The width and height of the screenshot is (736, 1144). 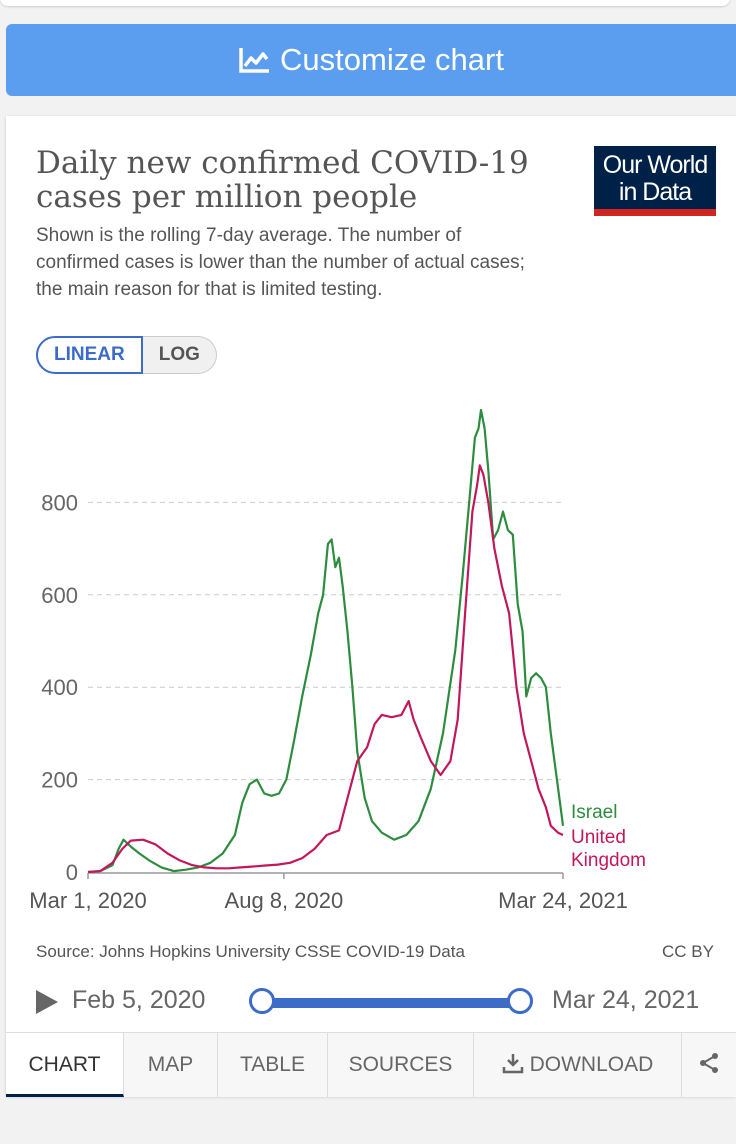 What do you see at coordinates (520, 1001) in the screenshot?
I see `timeline-end-handle` at bounding box center [520, 1001].